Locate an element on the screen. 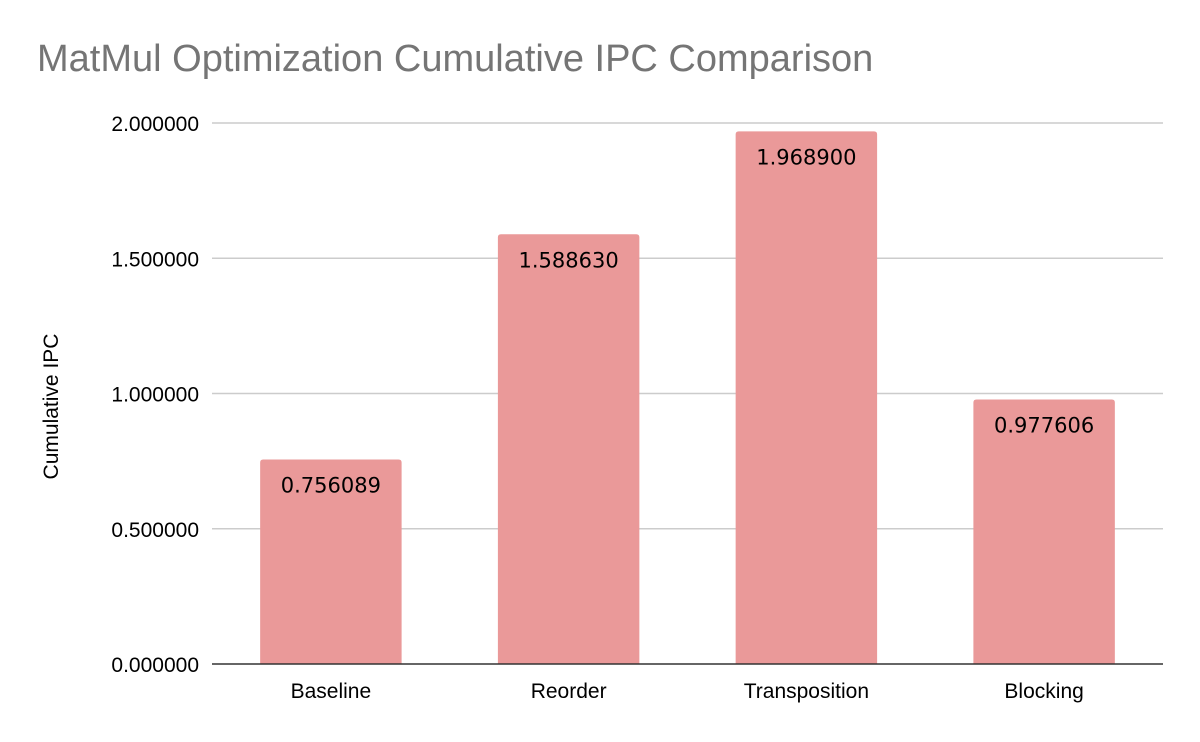 The image size is (1200, 742). data-label: 1.968900 is located at coordinates (806, 157).